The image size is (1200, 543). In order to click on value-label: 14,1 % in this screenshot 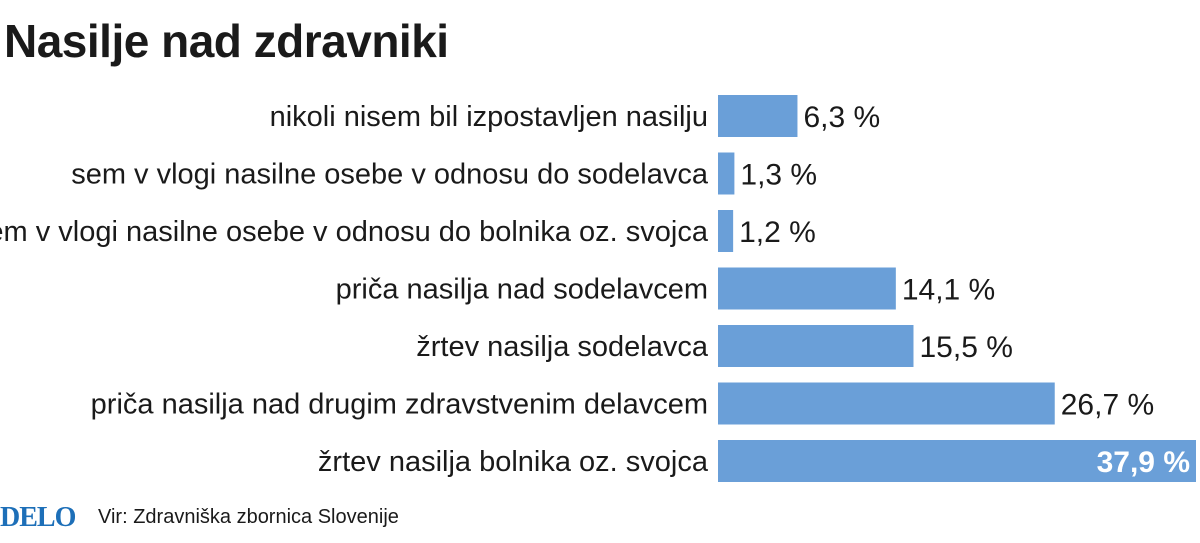, I will do `click(948, 290)`.